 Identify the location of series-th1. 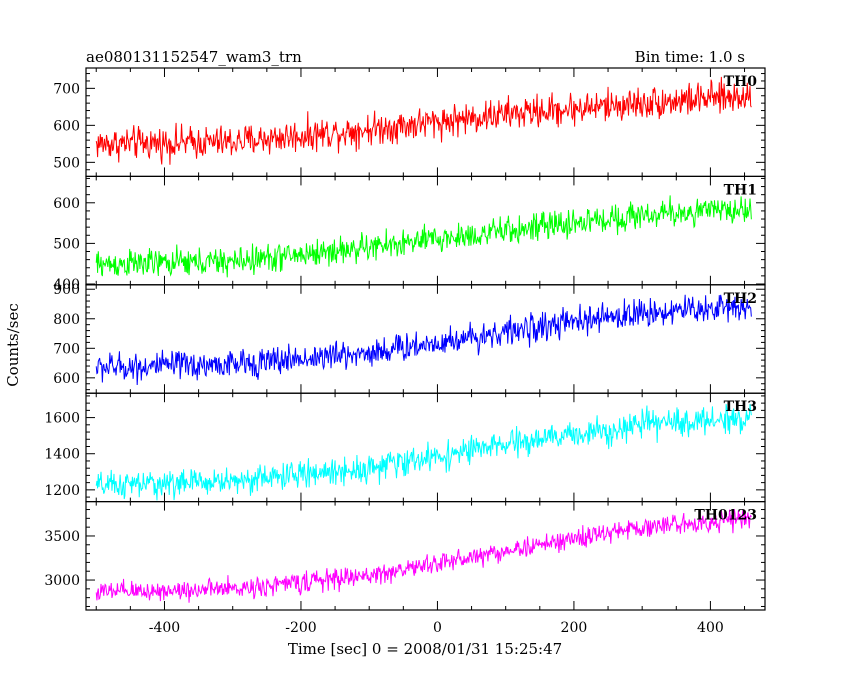
(423, 236).